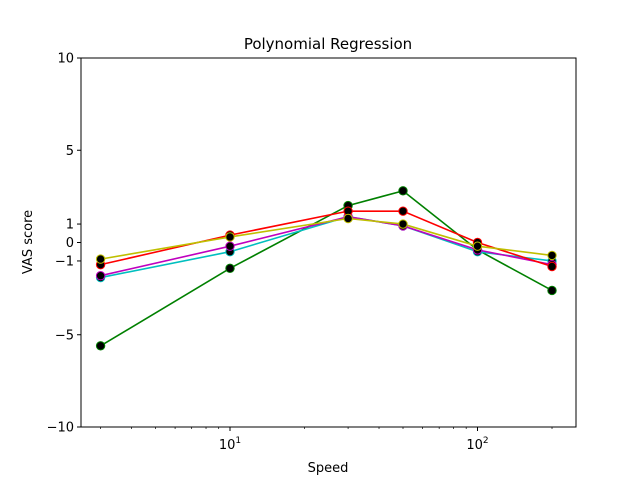 This screenshot has width=640, height=480. I want to click on y-tick-label: −5, so click(64, 335).